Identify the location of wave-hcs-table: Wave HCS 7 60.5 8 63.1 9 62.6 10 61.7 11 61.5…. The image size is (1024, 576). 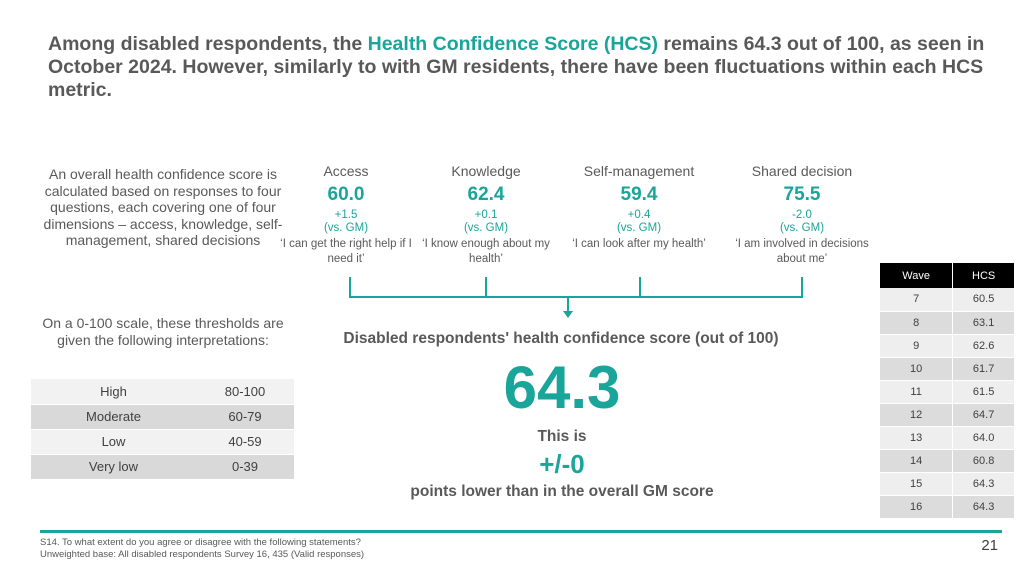
(947, 391).